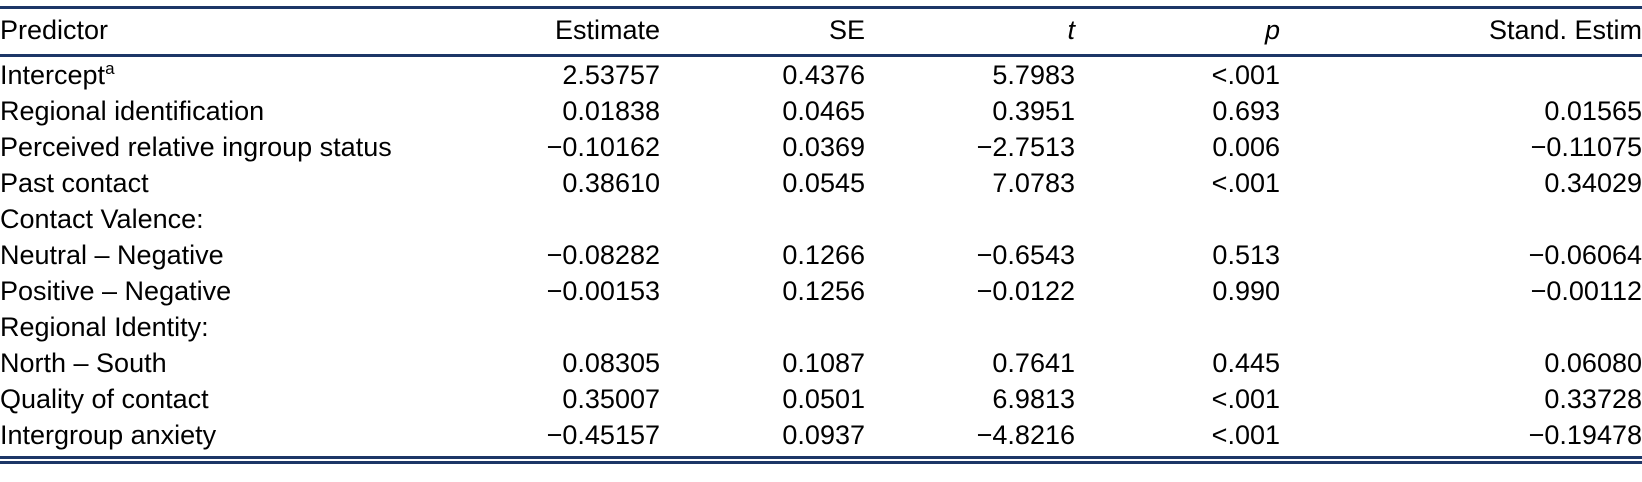 The height and width of the screenshot is (482, 1642). Describe the element at coordinates (823, 183) in the screenshot. I see `cell-se: 0.0545` at that location.